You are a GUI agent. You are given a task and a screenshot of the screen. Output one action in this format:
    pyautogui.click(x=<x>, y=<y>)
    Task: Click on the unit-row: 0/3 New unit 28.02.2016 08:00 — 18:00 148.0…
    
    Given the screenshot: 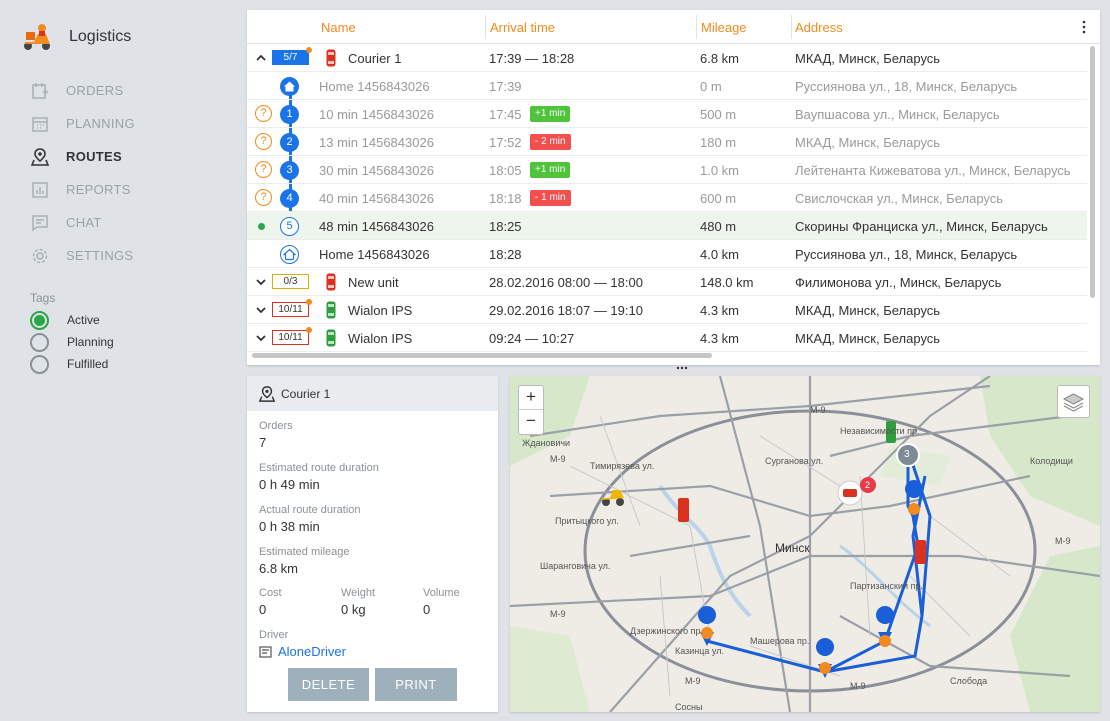 What is the action you would take?
    pyautogui.click(x=667, y=282)
    